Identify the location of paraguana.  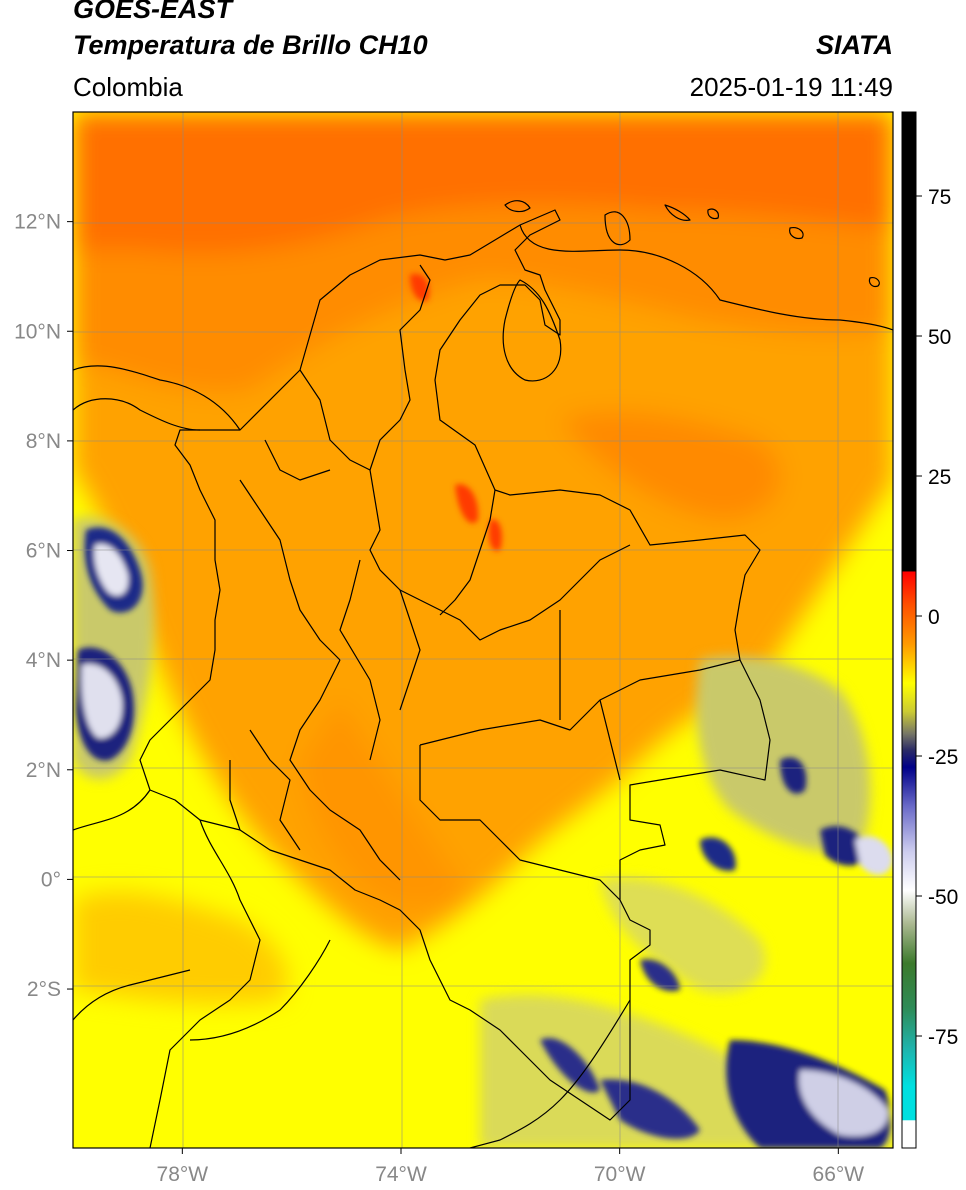
(617, 228).